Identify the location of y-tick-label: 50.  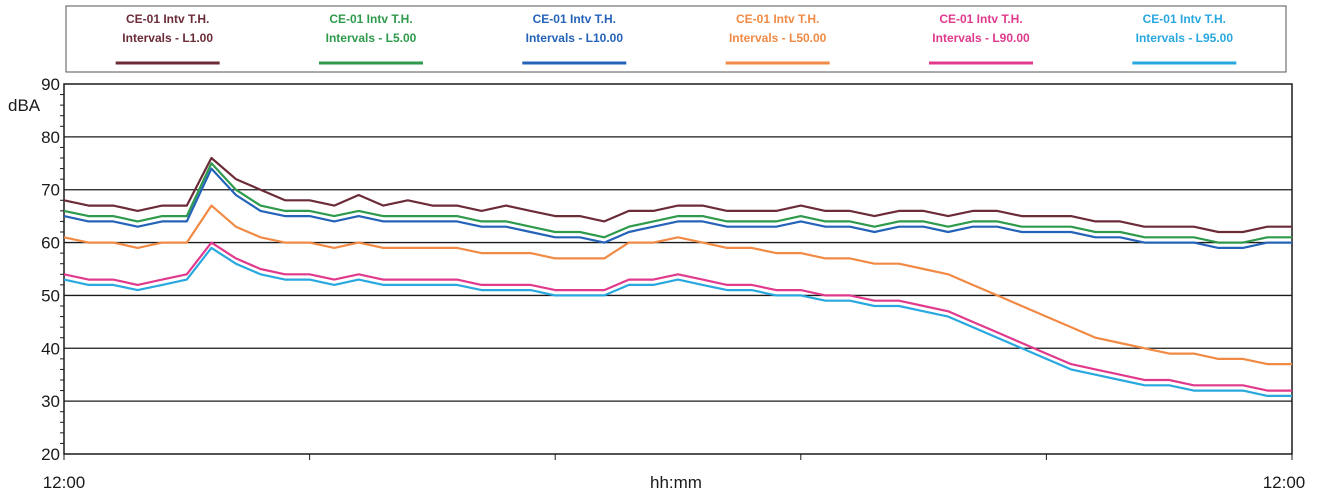
(50, 295).